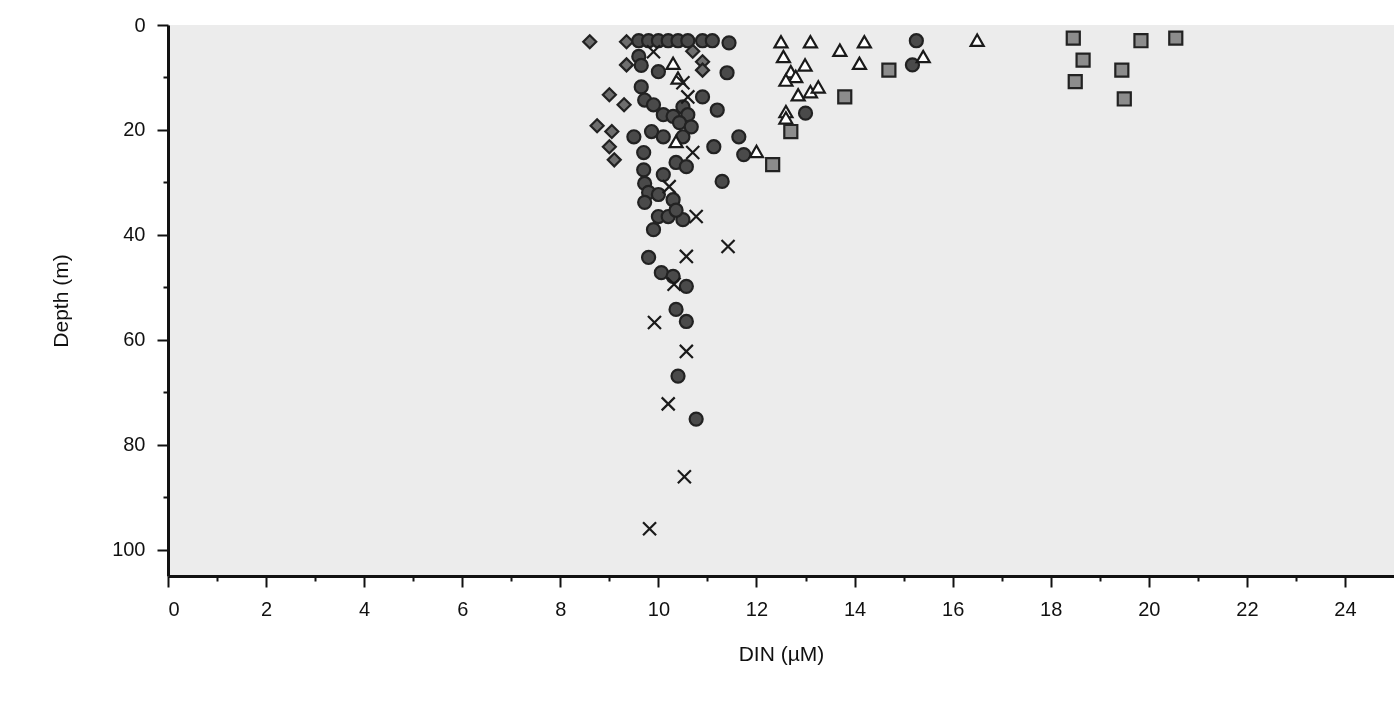 This screenshot has width=1394, height=724. Describe the element at coordinates (61, 301) in the screenshot. I see `y-axis-title: Depth (m)` at that location.